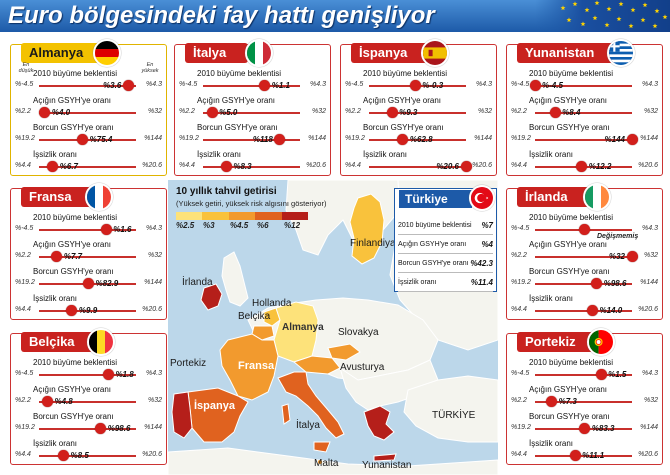 This screenshot has height=475, width=670. What do you see at coordinates (482, 198) in the screenshot?
I see `turkiye-flag-icon` at bounding box center [482, 198].